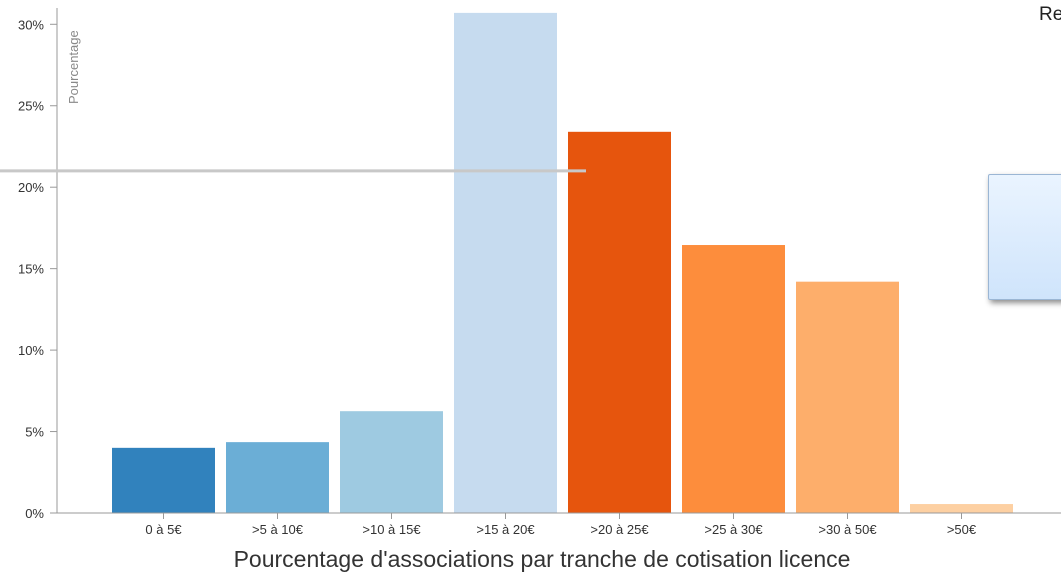 The width and height of the screenshot is (1061, 574). I want to click on y-tick-label: 0%, so click(34, 513).